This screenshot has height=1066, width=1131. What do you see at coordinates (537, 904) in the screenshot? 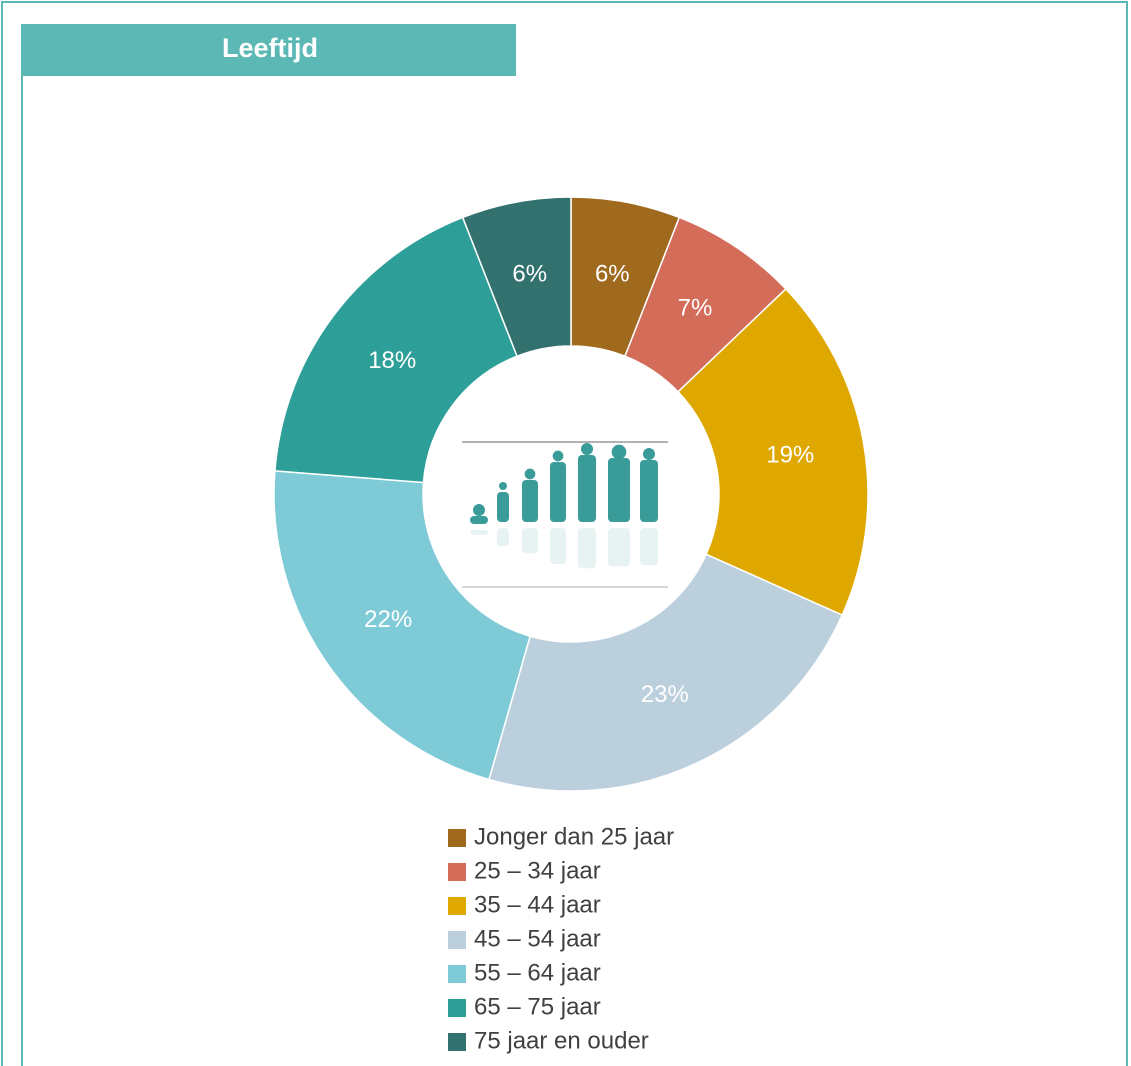
I see `legend-label: 35 – 44 jaar` at bounding box center [537, 904].